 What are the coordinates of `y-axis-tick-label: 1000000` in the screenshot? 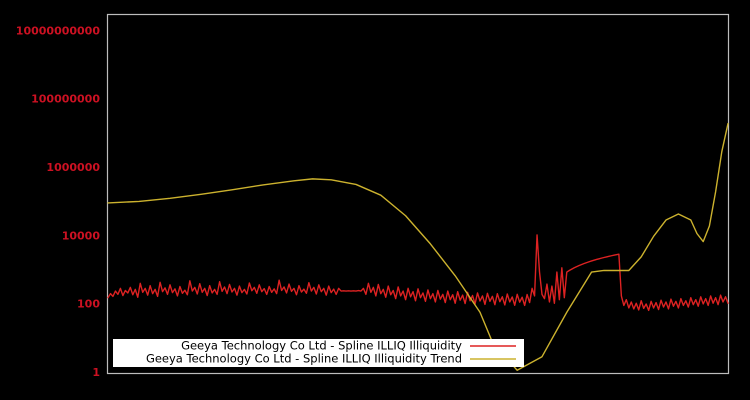 It's located at (73, 167).